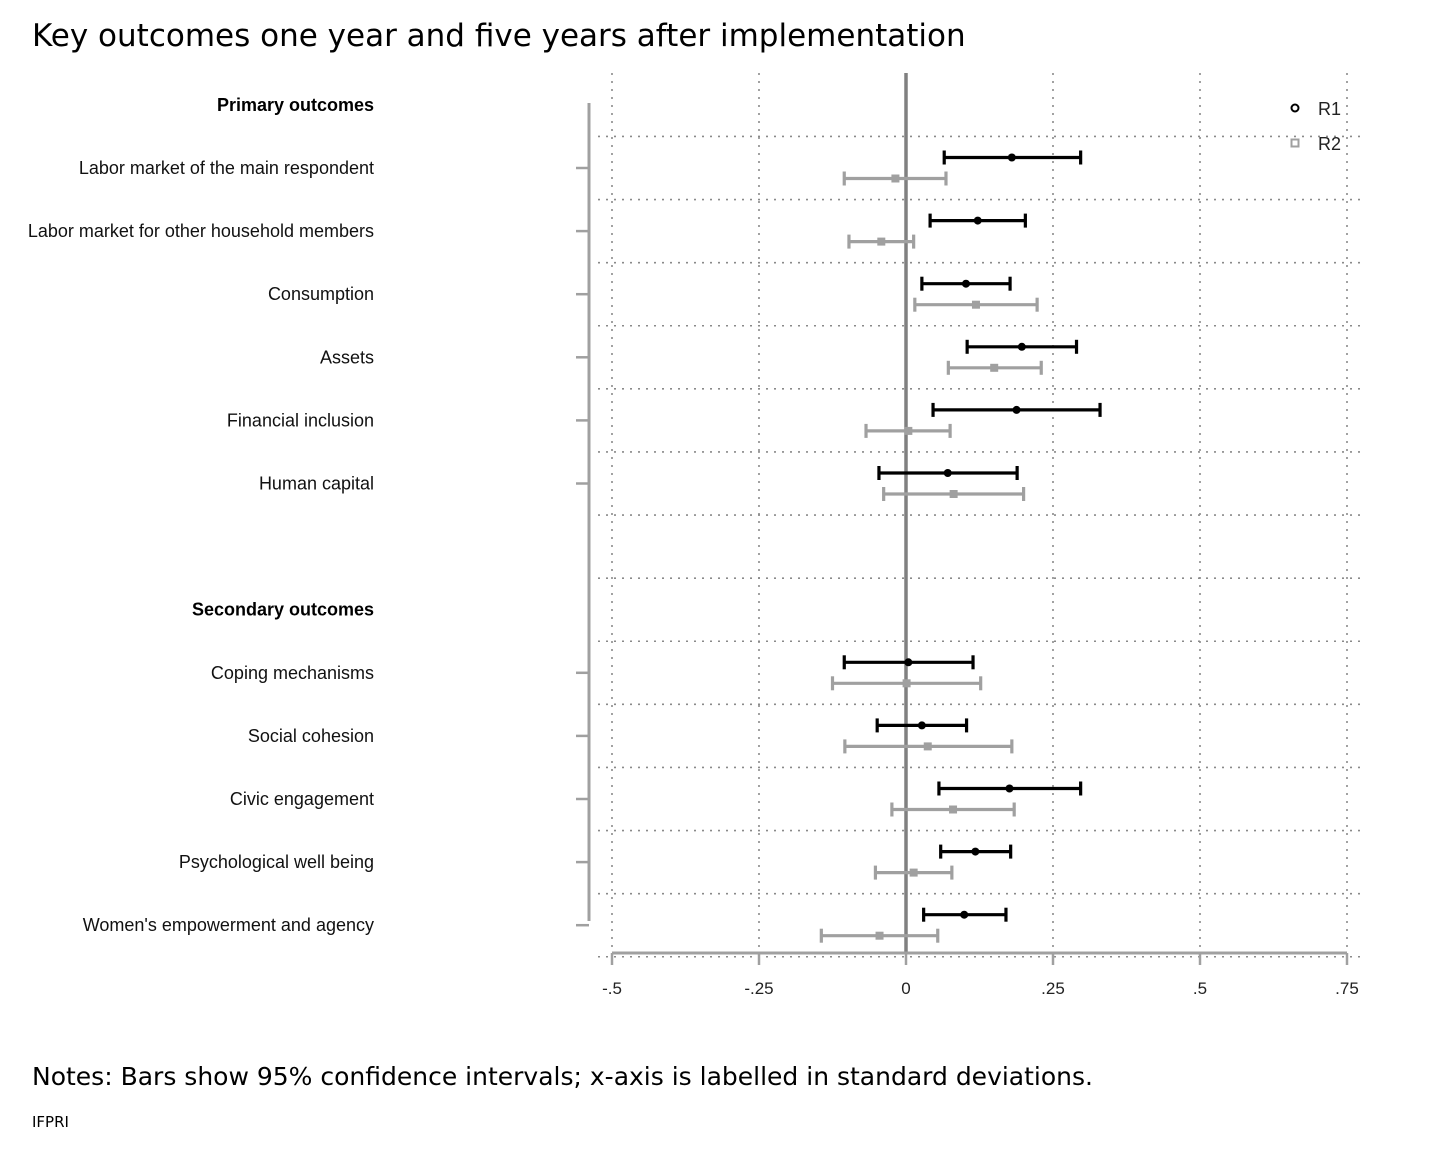  What do you see at coordinates (1295, 108) in the screenshot?
I see `legend-marker-r1` at bounding box center [1295, 108].